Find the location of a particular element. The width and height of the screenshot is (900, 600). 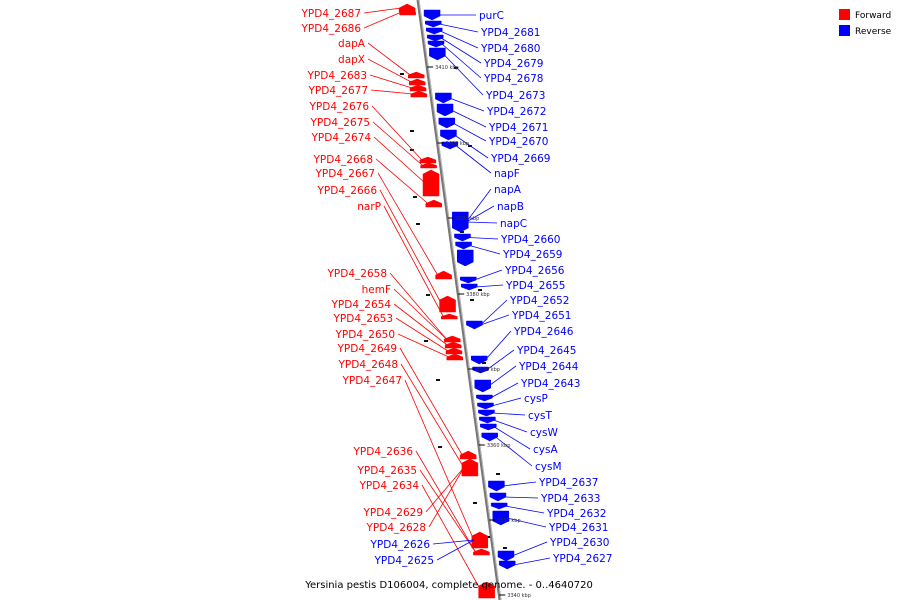

forward-gene-label: YPD4_2648 is located at coordinates (368, 365).